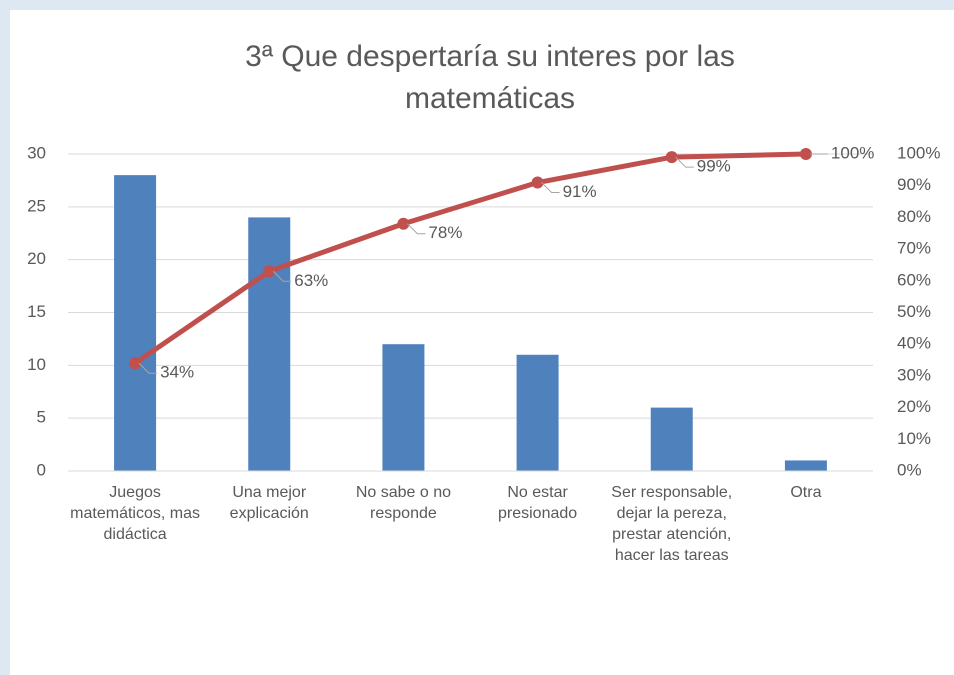 The height and width of the screenshot is (675, 954). I want to click on x-label-box: Otra, so click(806, 492).